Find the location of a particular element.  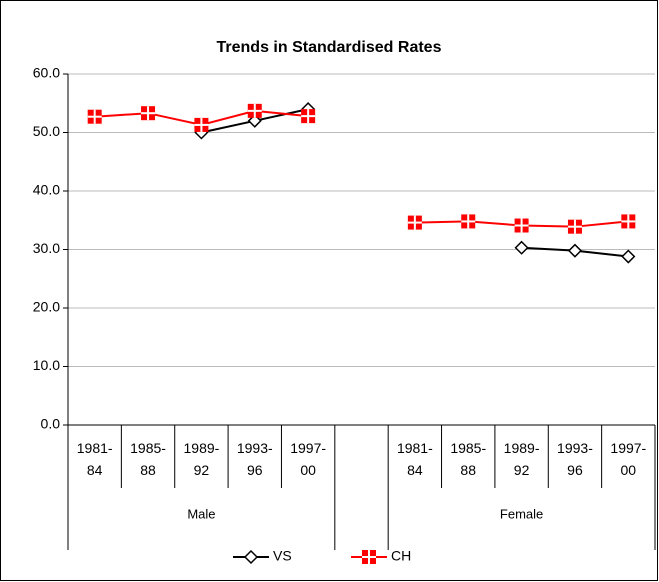

y-tick-label: 20.0 is located at coordinates (46, 307).